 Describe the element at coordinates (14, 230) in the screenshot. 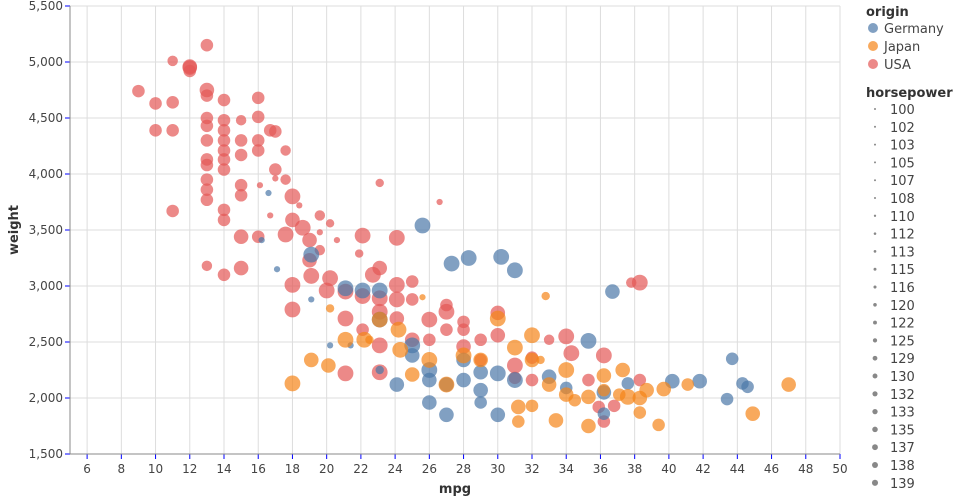

I see `y-axis-title: weight` at that location.